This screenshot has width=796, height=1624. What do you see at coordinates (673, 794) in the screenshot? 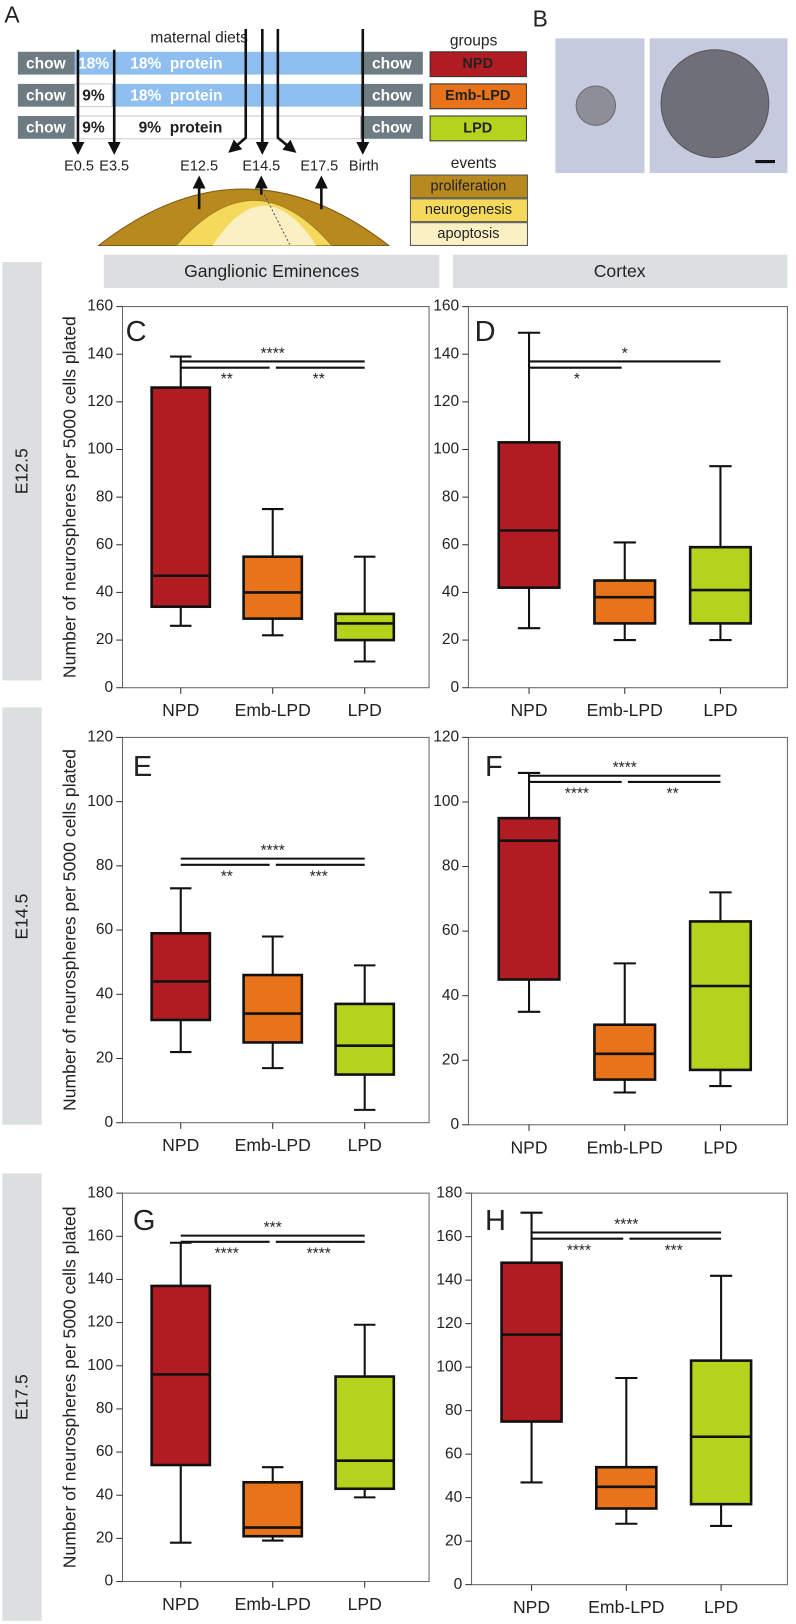
I see `sig-label: **` at bounding box center [673, 794].